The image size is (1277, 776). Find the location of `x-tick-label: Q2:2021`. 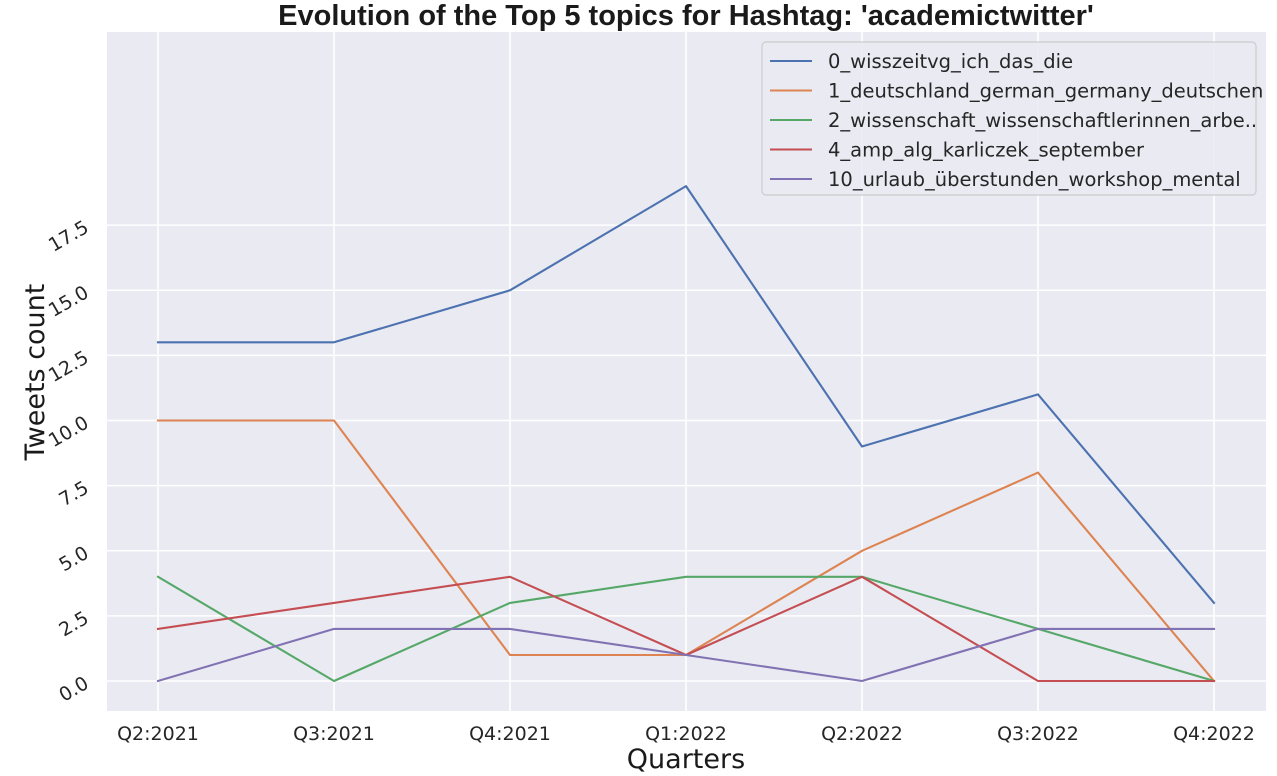

x-tick-label: Q2:2021 is located at coordinates (158, 734).